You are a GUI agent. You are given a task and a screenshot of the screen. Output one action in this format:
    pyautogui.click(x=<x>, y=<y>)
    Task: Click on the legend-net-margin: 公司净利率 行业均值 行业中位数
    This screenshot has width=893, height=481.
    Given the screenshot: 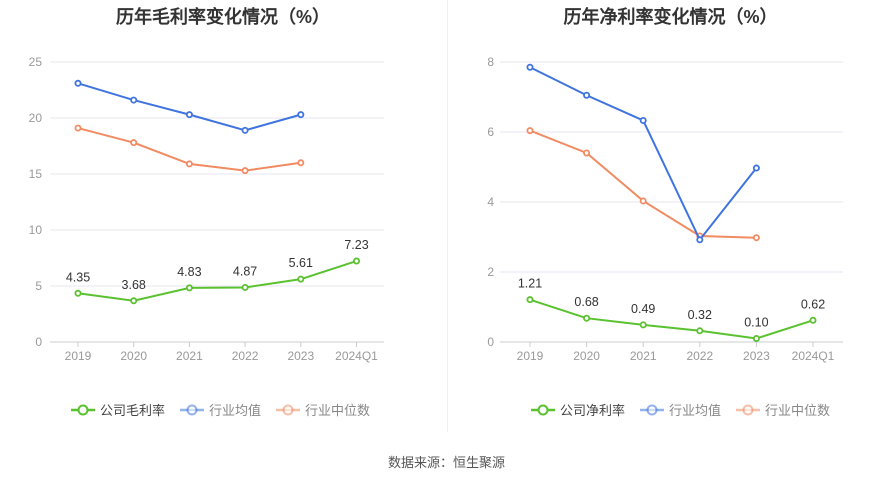 What is the action you would take?
    pyautogui.click(x=687, y=409)
    